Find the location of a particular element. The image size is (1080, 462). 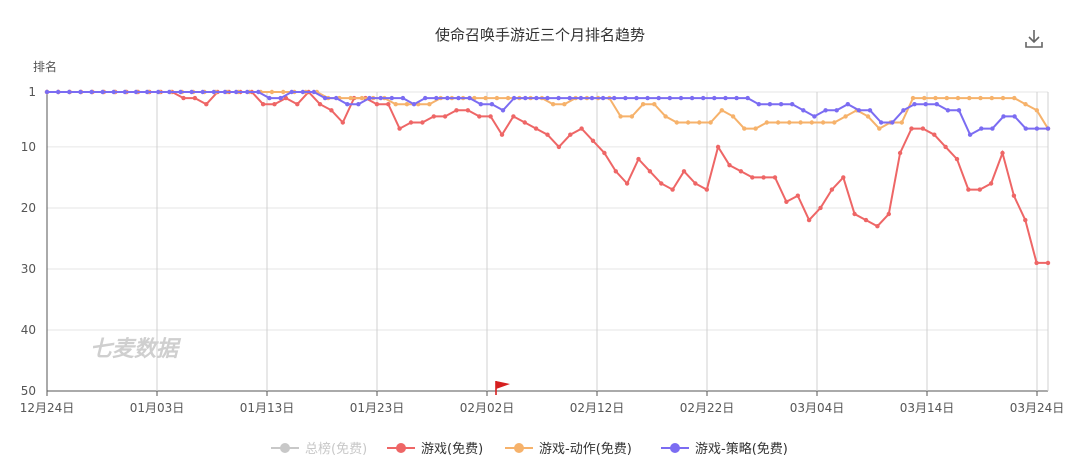

watermark: 七麦数据 is located at coordinates (136, 349).